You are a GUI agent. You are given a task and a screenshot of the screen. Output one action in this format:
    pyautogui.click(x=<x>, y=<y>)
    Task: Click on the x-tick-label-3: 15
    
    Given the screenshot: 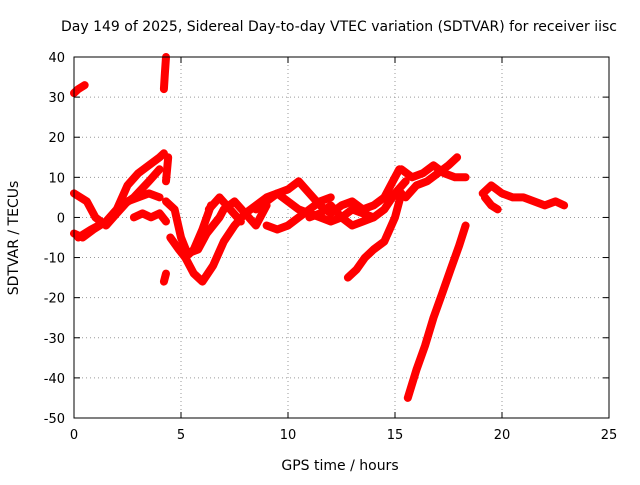 What is the action you would take?
    pyautogui.click(x=395, y=435)
    